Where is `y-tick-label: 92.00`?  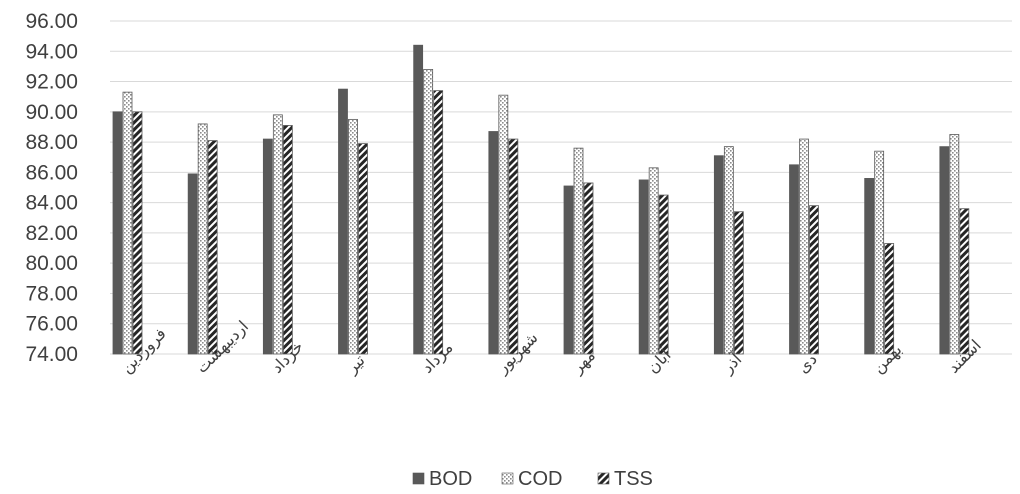 y-tick-label: 92.00 is located at coordinates (51, 82).